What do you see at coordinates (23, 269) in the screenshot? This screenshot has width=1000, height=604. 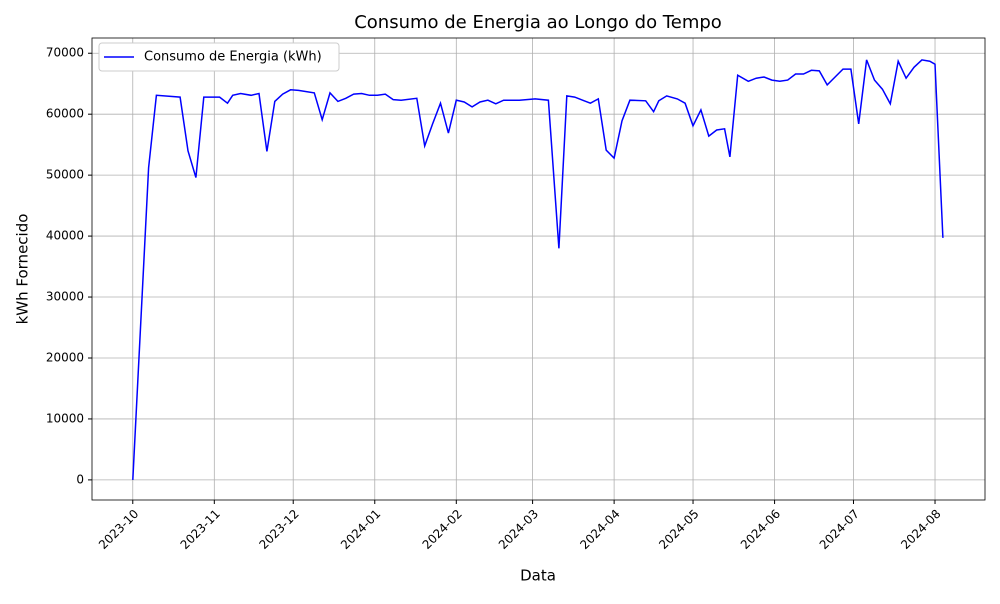 I see `y-axis-label: kWh Fornecido` at bounding box center [23, 269].